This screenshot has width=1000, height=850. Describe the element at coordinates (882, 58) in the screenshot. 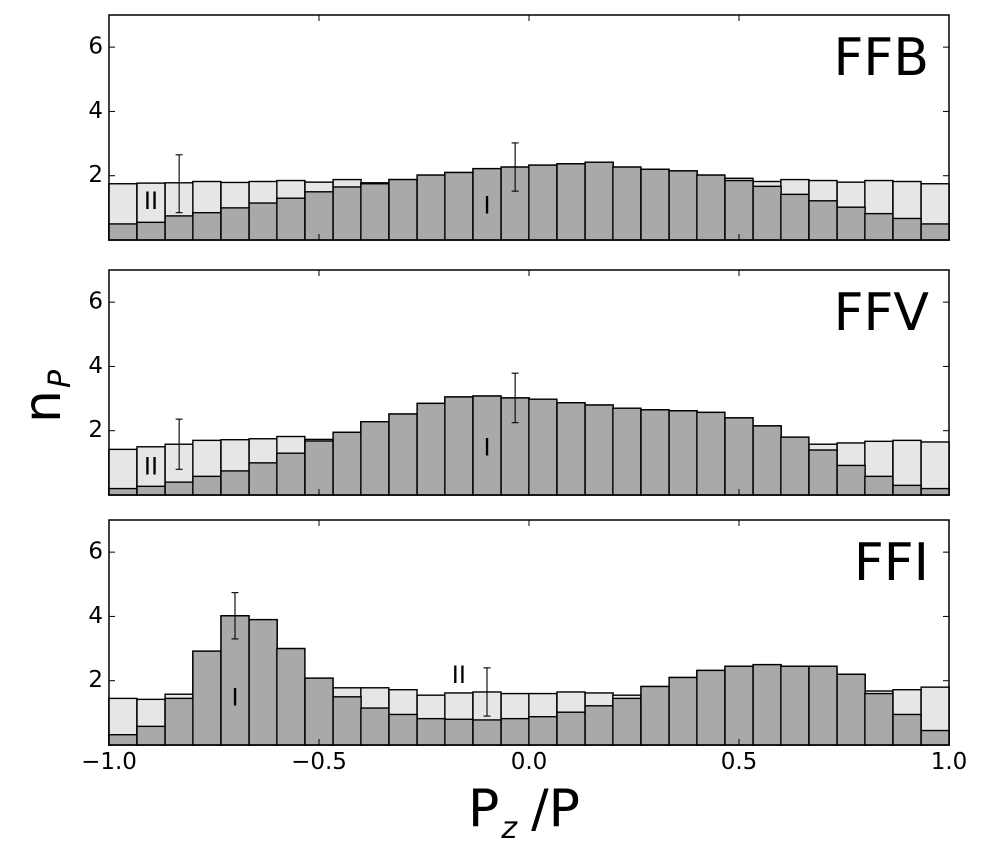

I see `panel-title: FFB` at that location.